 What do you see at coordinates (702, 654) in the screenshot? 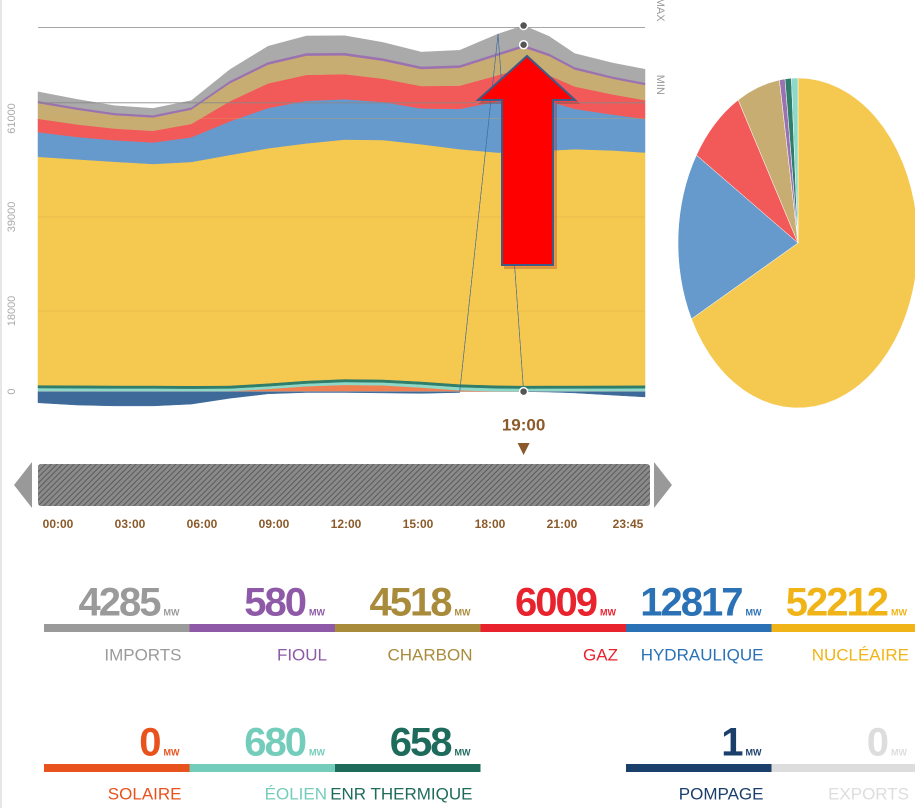
I see `stat-name: HYDRAULIQUE` at bounding box center [702, 654].